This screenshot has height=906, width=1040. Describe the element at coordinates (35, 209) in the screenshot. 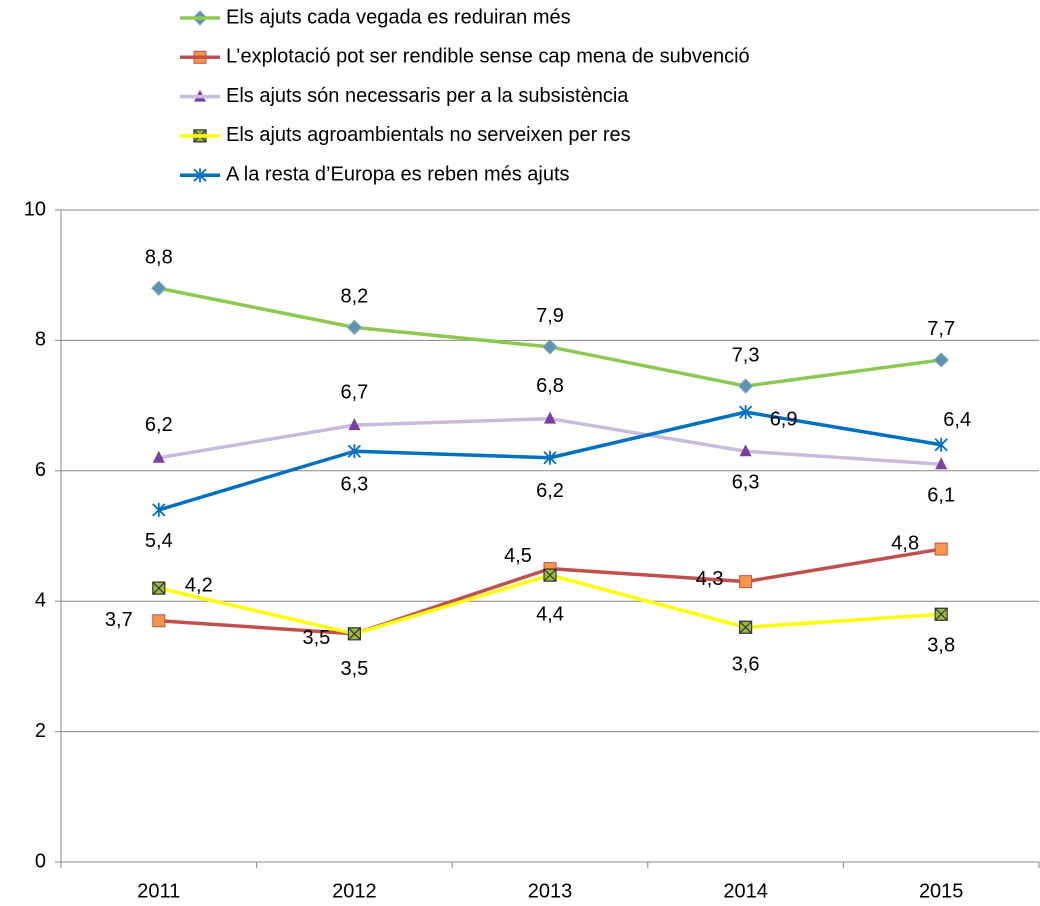

I see `y-tick-label: 10` at that location.